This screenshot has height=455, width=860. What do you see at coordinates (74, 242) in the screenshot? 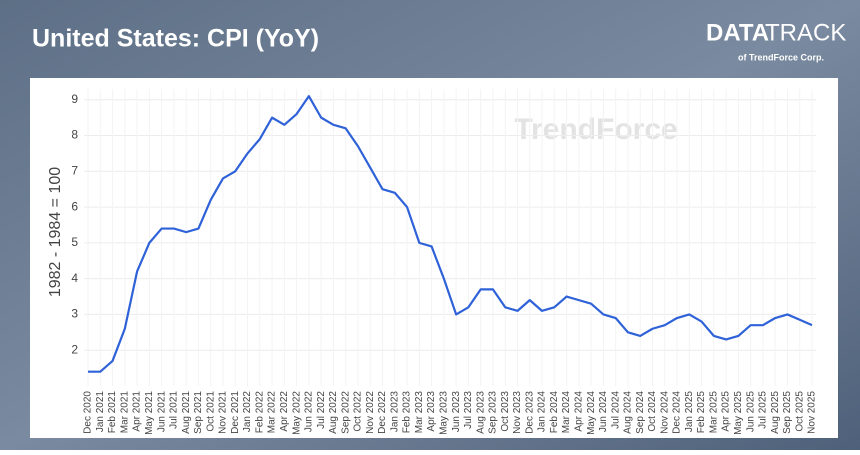
I see `y-tick-label: 5` at bounding box center [74, 242].